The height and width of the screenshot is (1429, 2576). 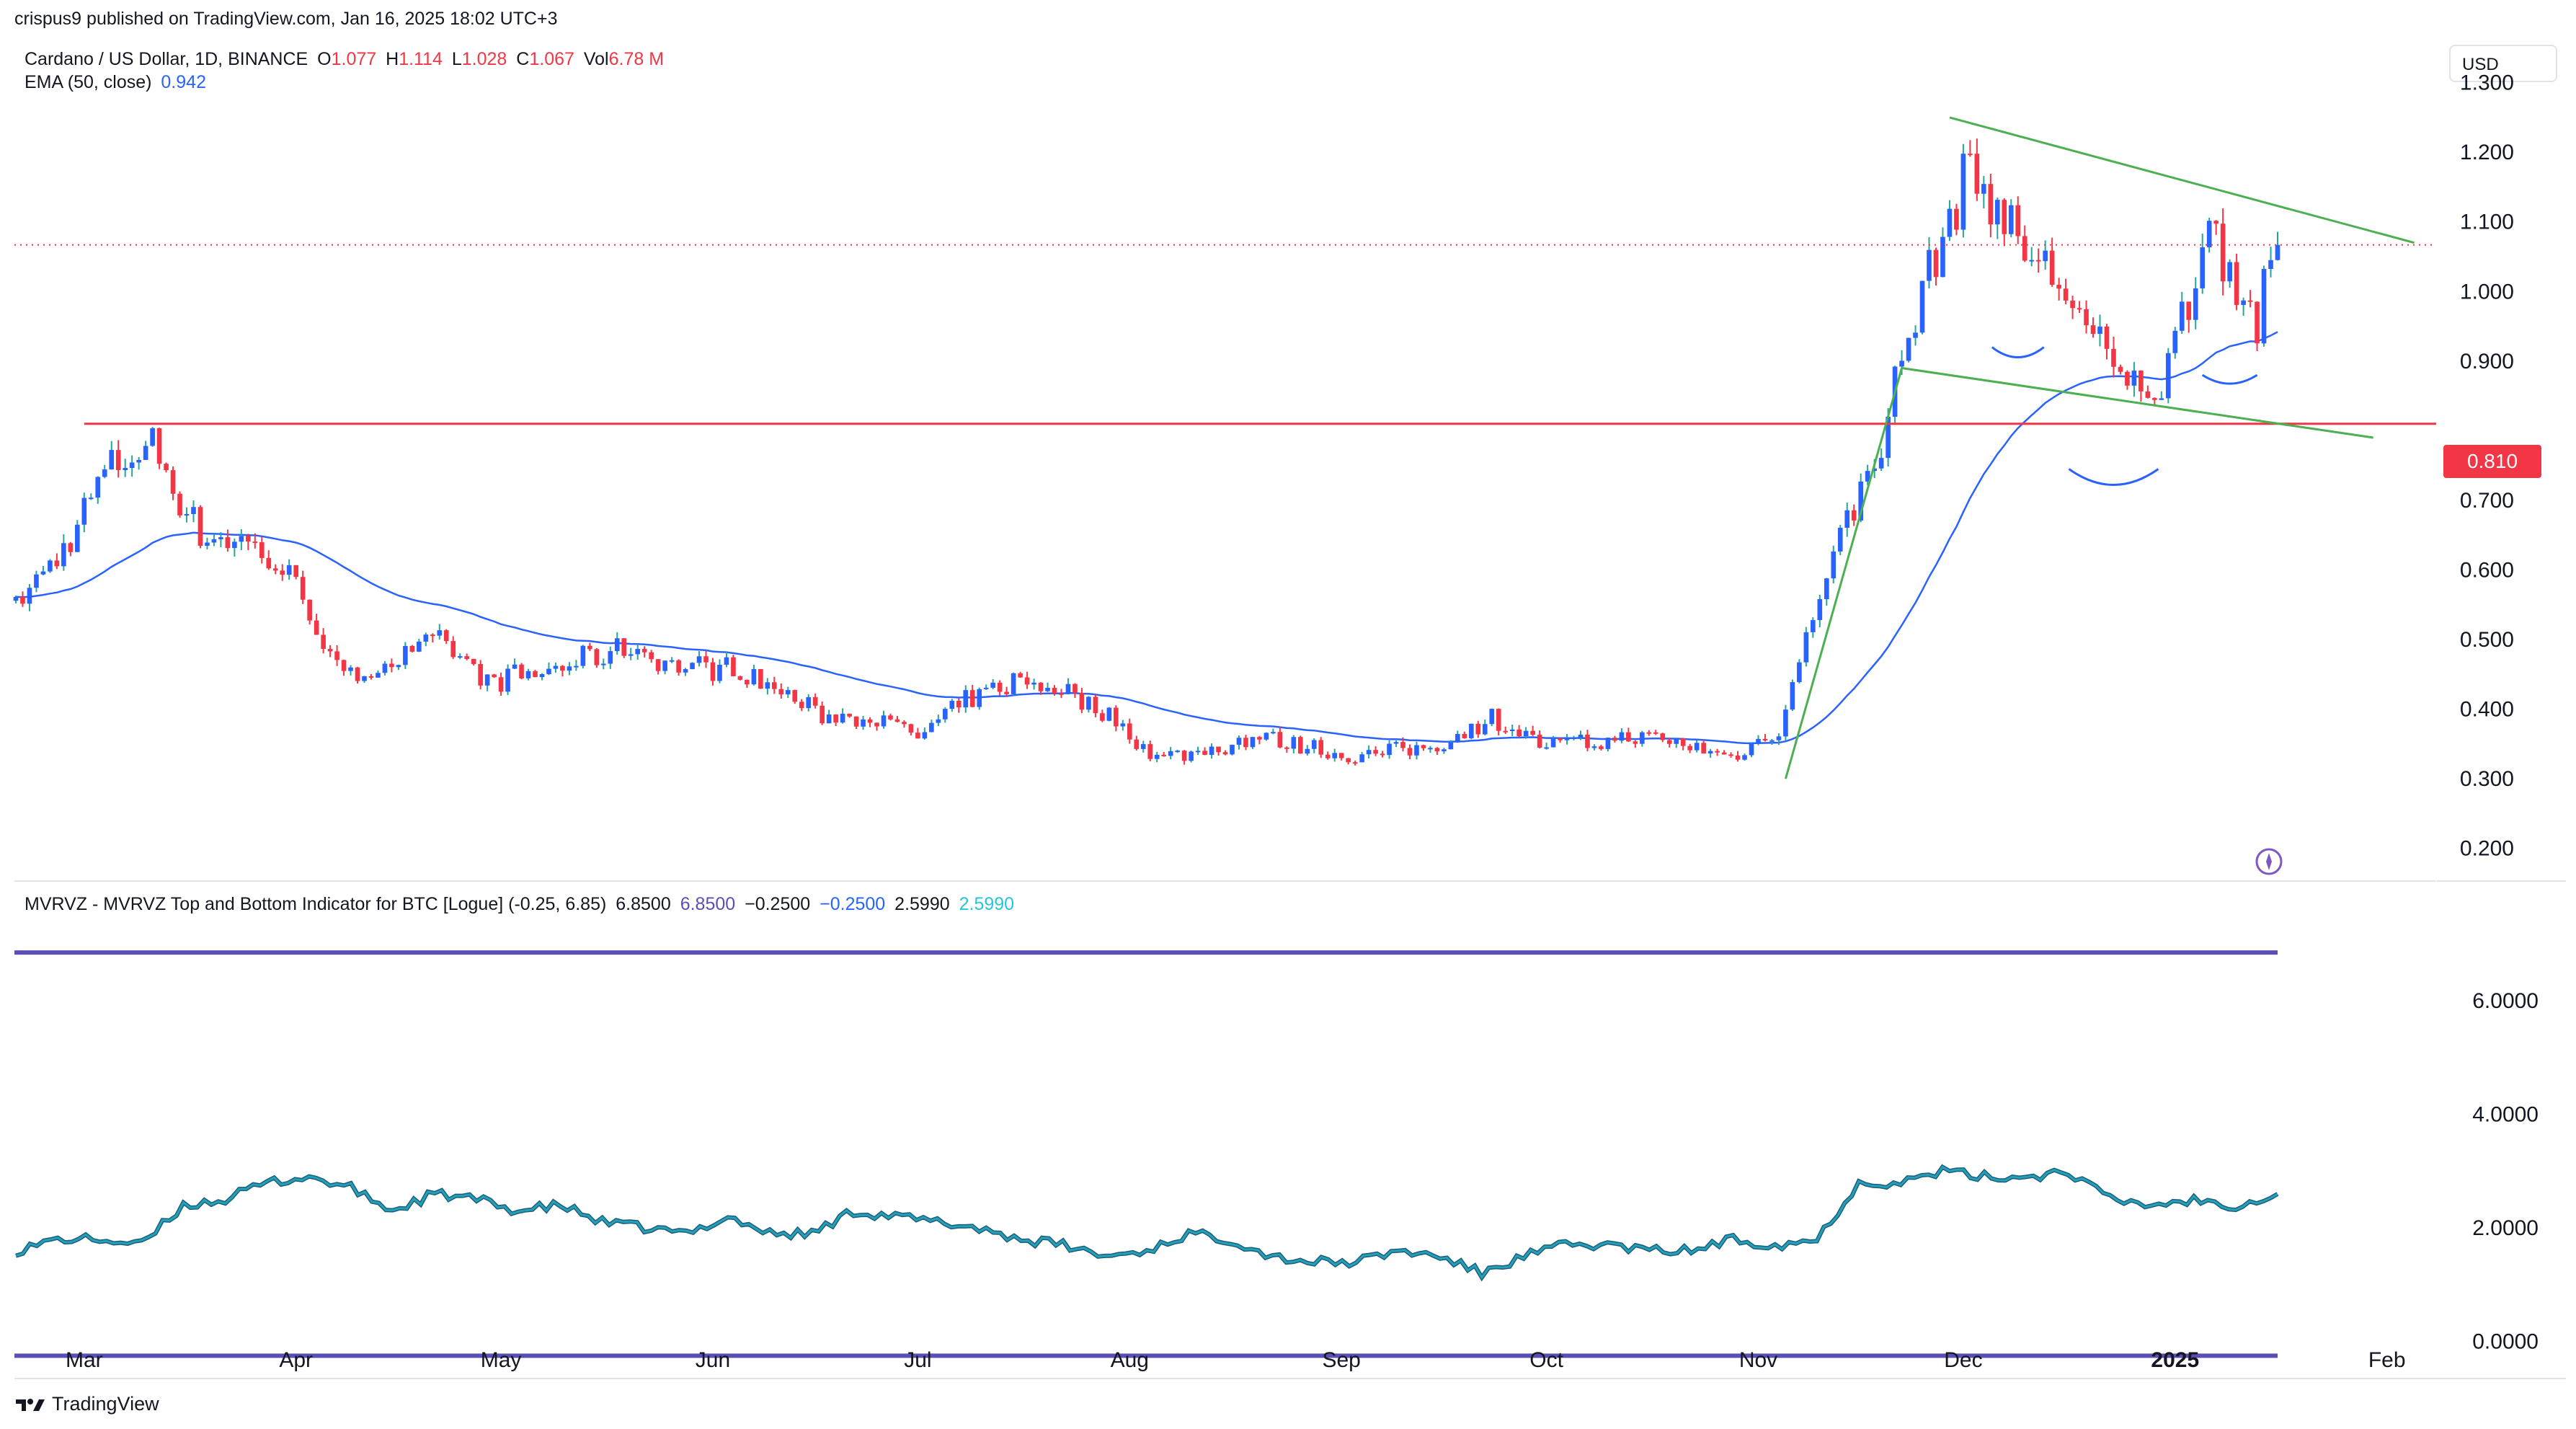 I want to click on time-scale: Mar Apr May Jun Jul Aug Sep Oct Nov Dec 2025 Feb, so click(x=1236, y=1360).